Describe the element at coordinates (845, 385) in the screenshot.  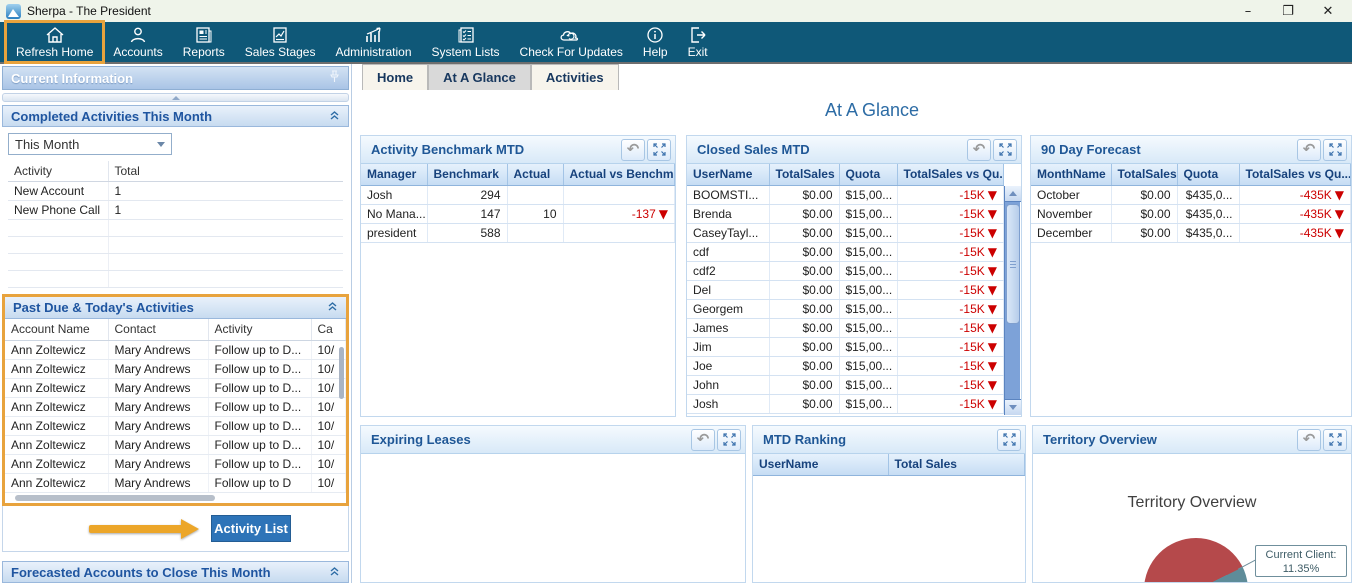
I see `table-row: John $0.00 $15,00... -15K ▼` at that location.